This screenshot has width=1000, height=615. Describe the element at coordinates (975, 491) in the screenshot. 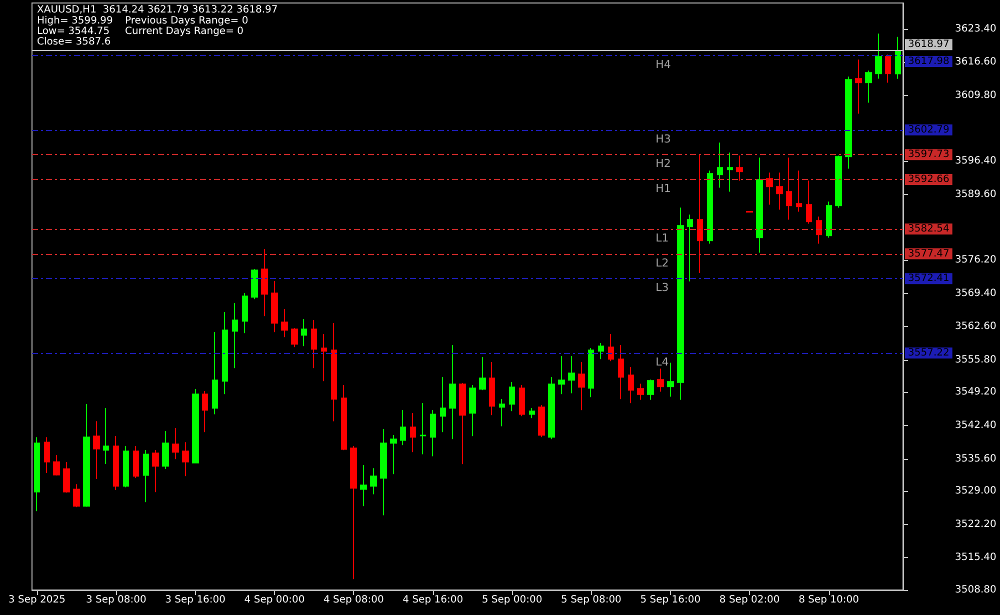

I see `y-tick-label: 3529.00` at that location.